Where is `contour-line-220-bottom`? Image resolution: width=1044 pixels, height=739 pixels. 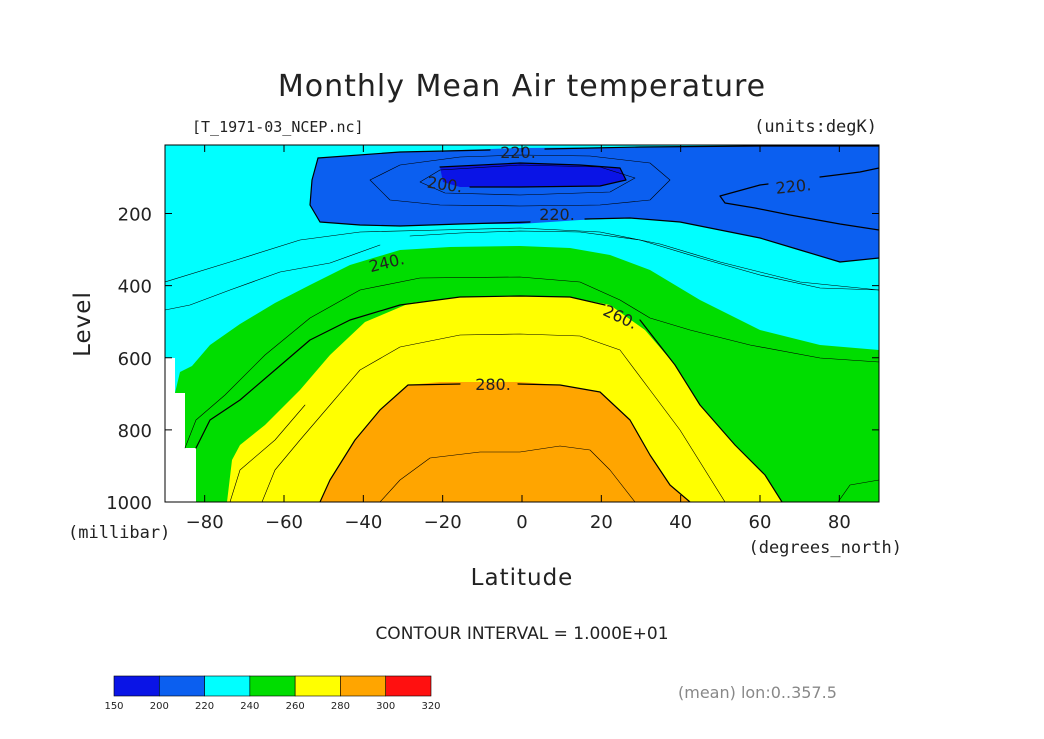
contour-line-220-bottom is located at coordinates (420, 192).